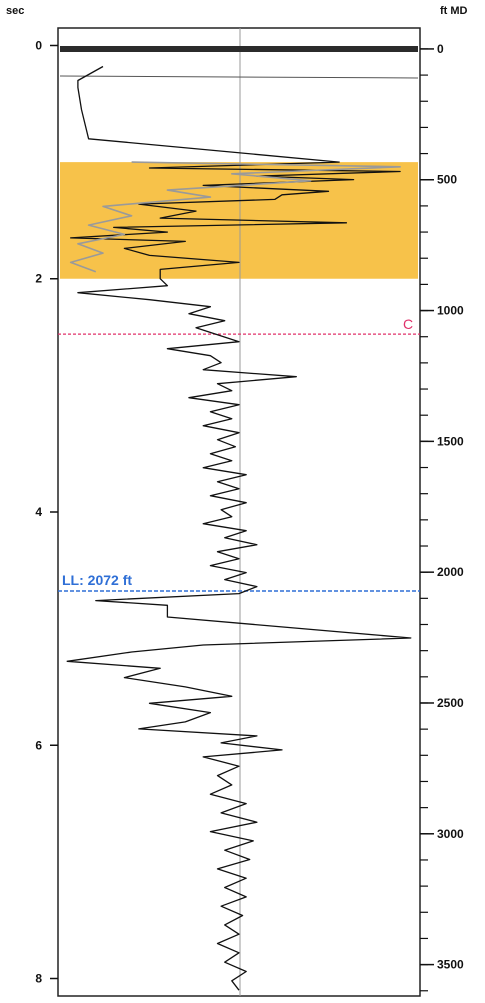 The image size is (485, 1003). What do you see at coordinates (450, 703) in the screenshot?
I see `right-tick-label: 2500` at bounding box center [450, 703].